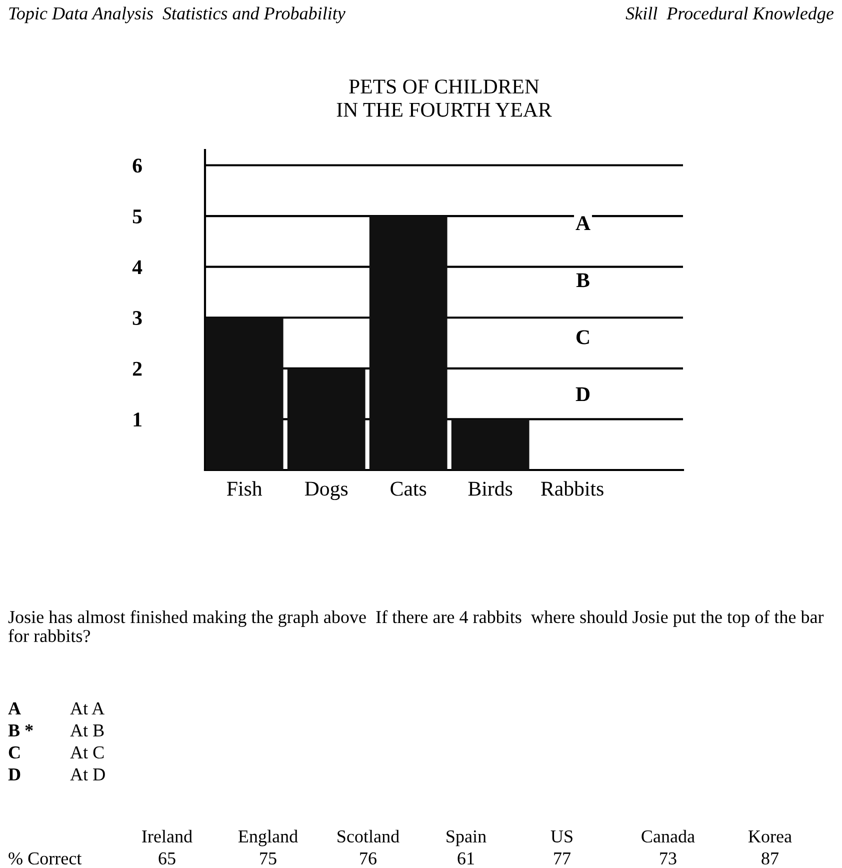 The image size is (842, 868). I want to click on chart-title: PETS OF CHILDREN IN THE FOURTH YEAR, so click(444, 98).